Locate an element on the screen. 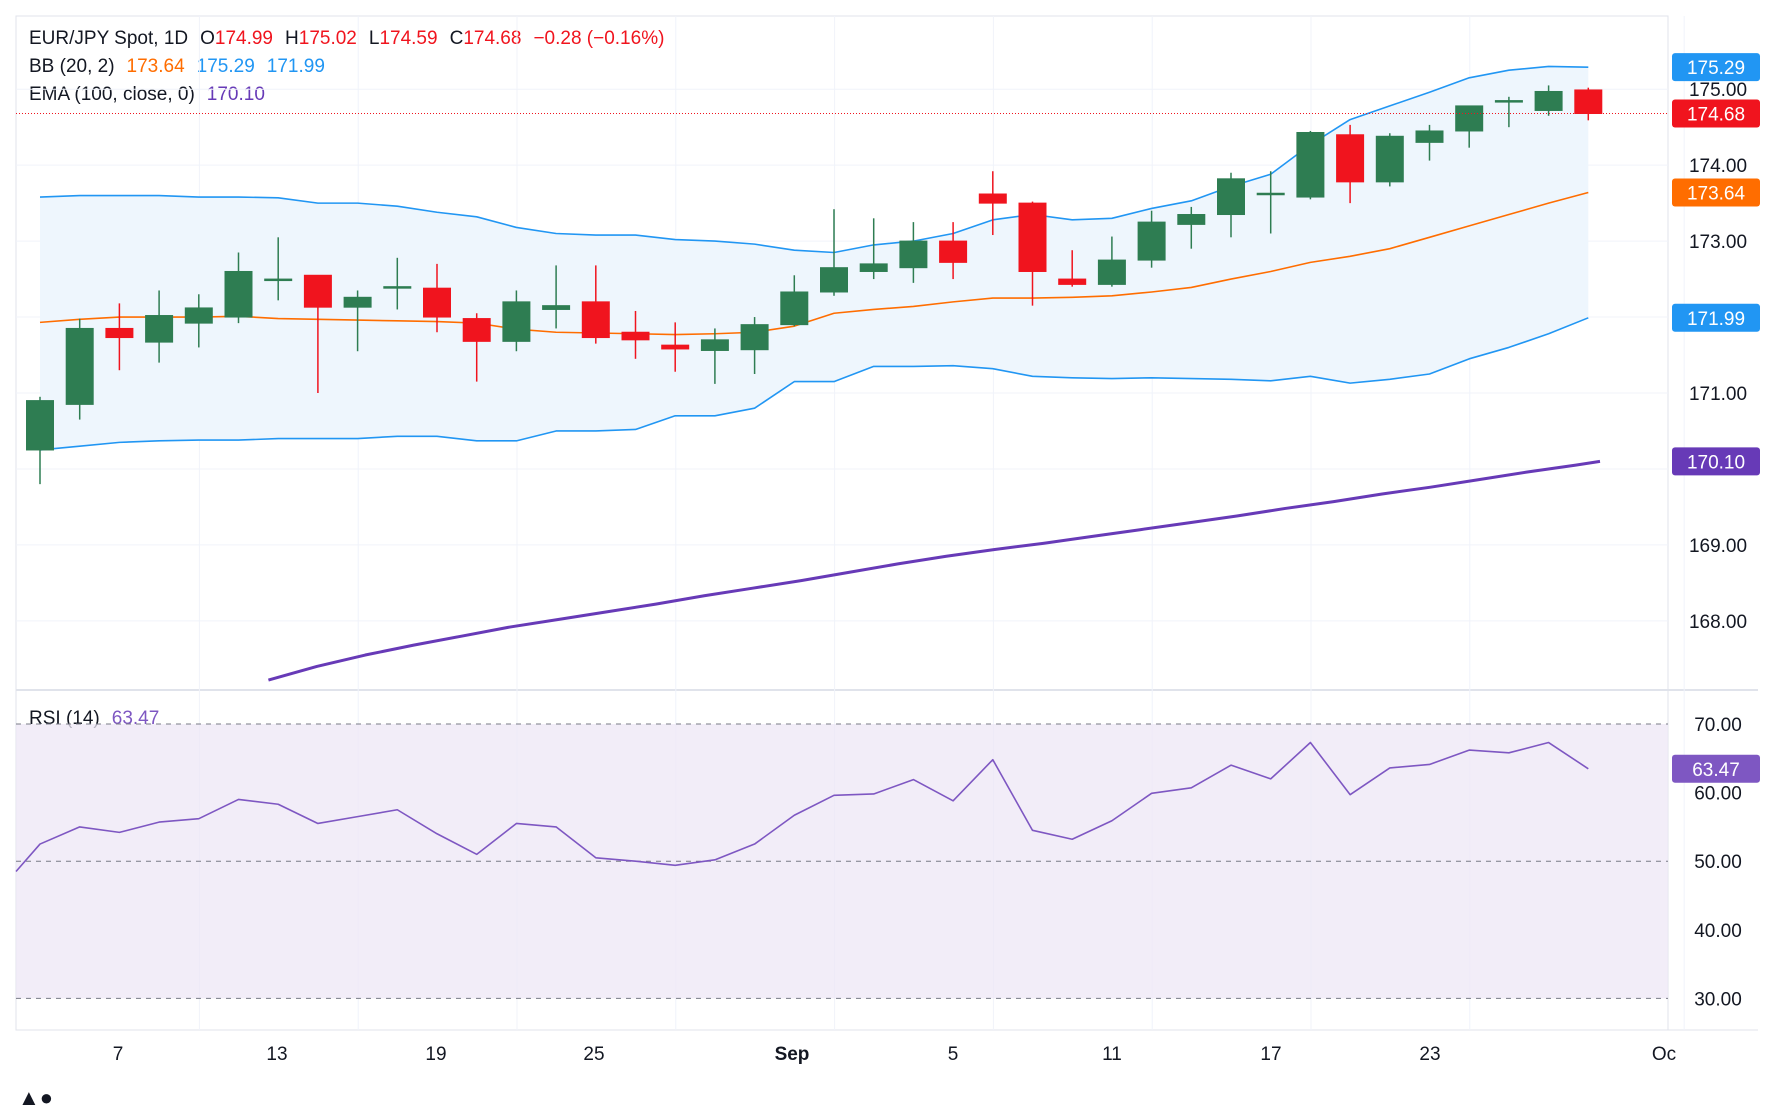 This screenshot has width=1778, height=1111. price-tick-label: 173.00 is located at coordinates (1718, 242).